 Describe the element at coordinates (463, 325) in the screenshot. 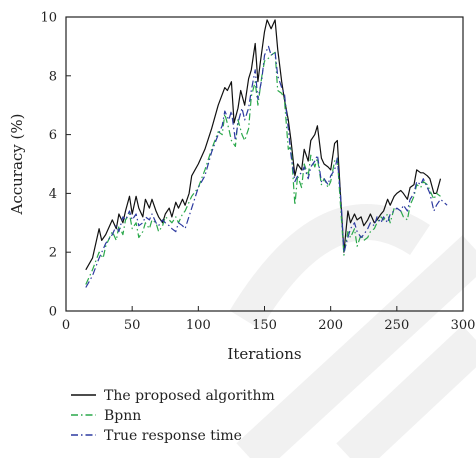

I see `x-tick-label: 300` at that location.